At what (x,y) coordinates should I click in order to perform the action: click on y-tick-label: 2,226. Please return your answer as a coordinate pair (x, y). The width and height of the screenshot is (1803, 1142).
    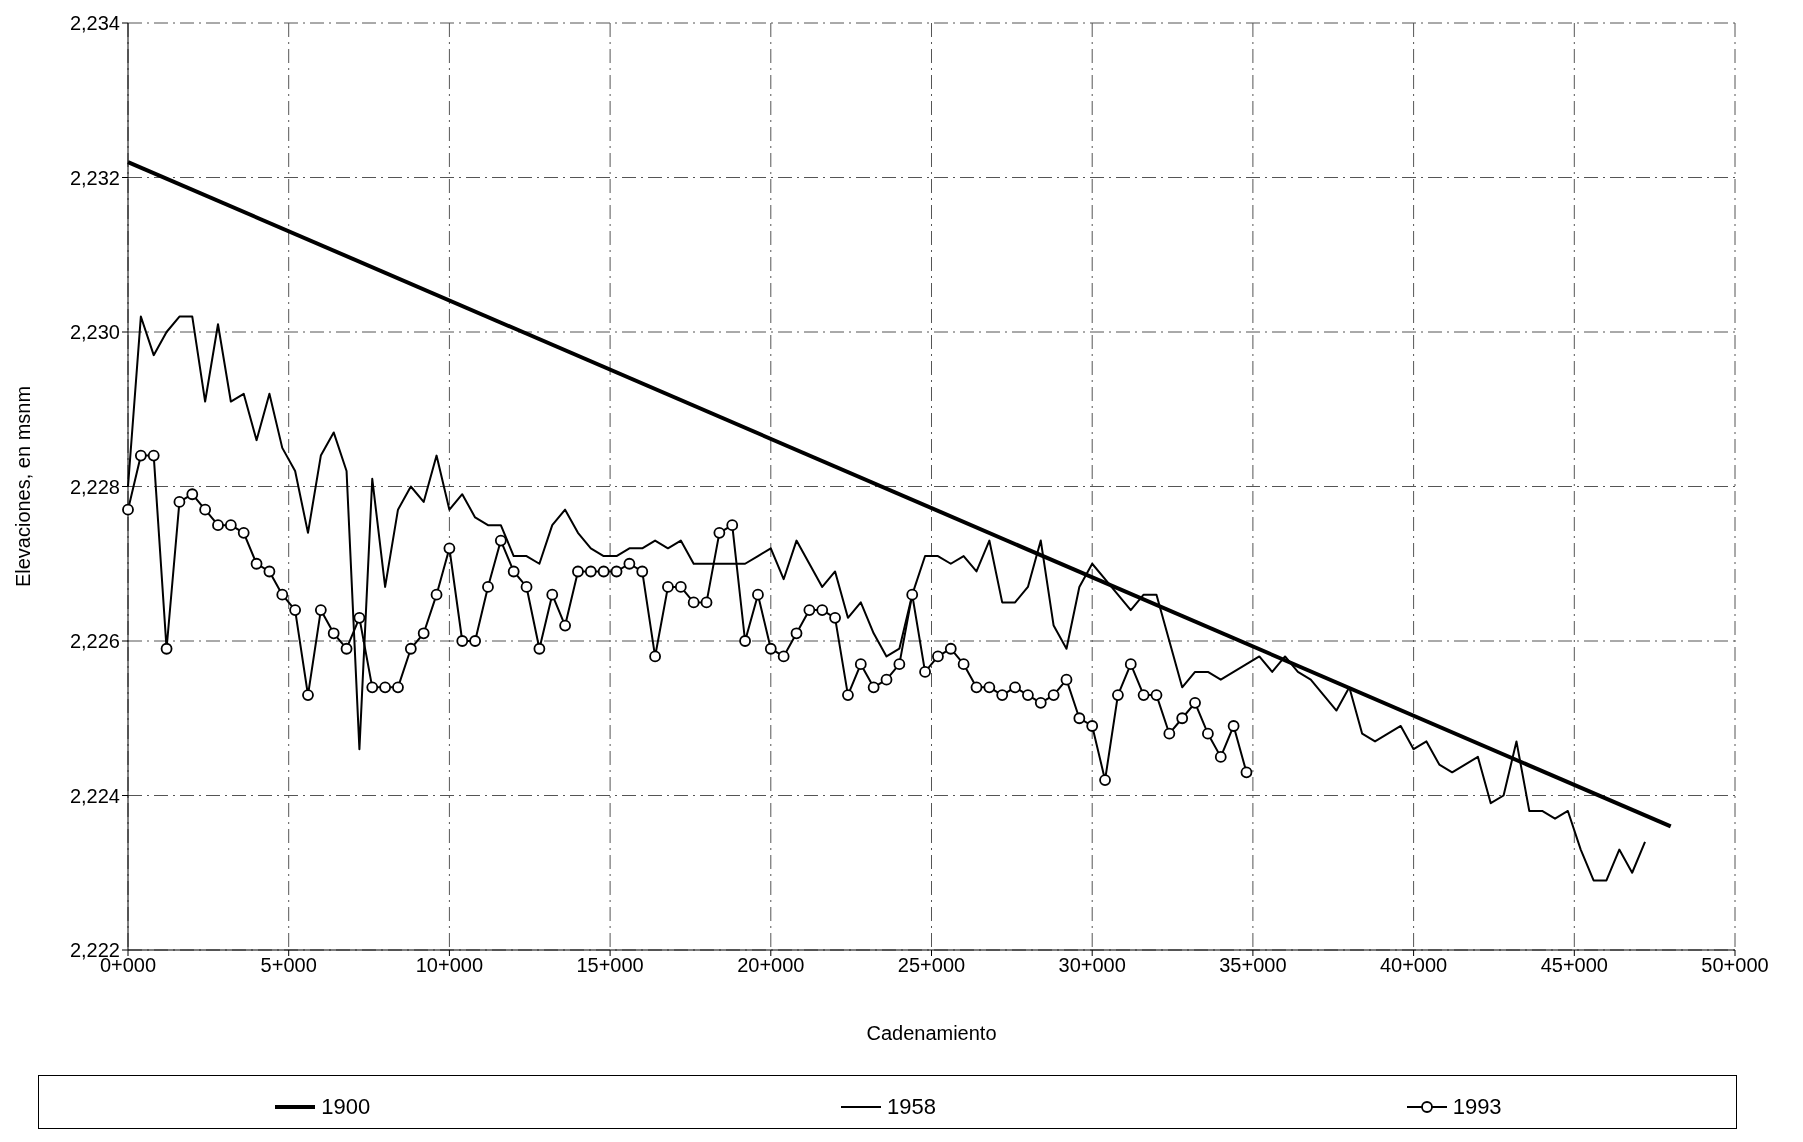
    Looking at the image, I should click on (94, 641).